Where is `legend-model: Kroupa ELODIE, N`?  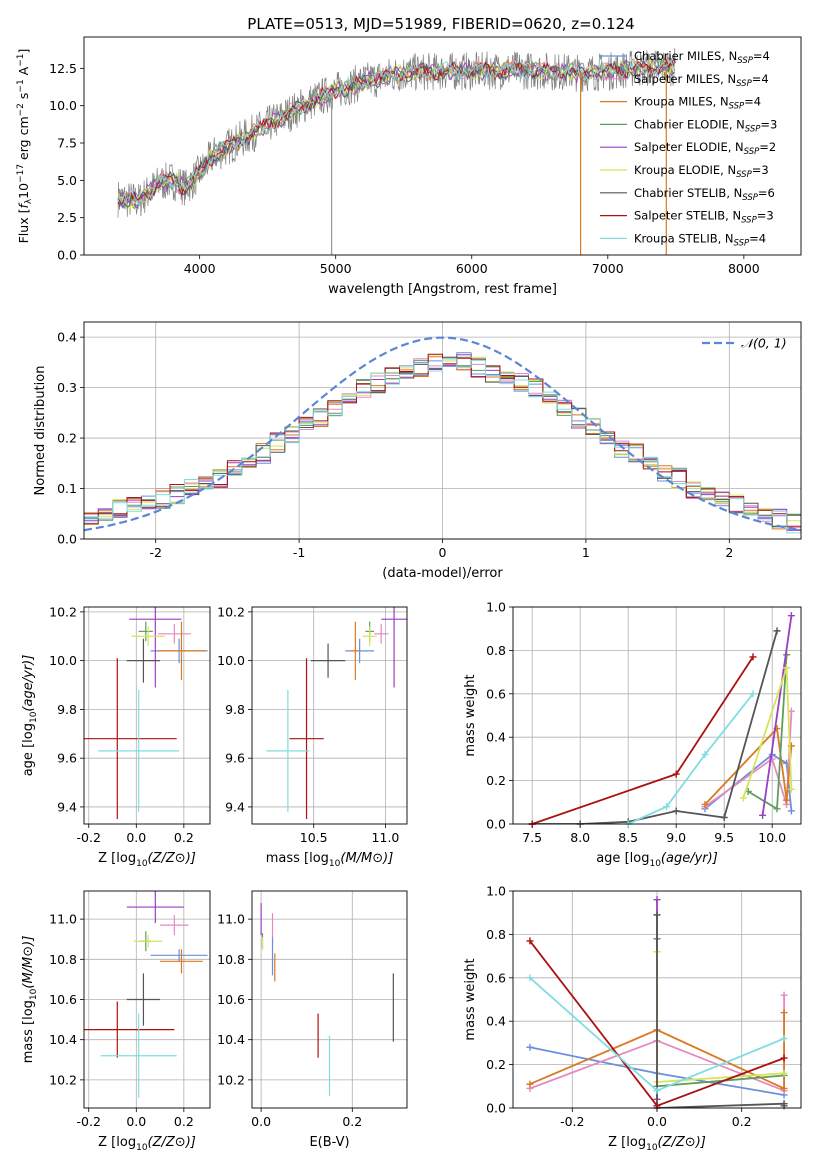
legend-model: Kroupa ELODIE, N is located at coordinates (685, 170).